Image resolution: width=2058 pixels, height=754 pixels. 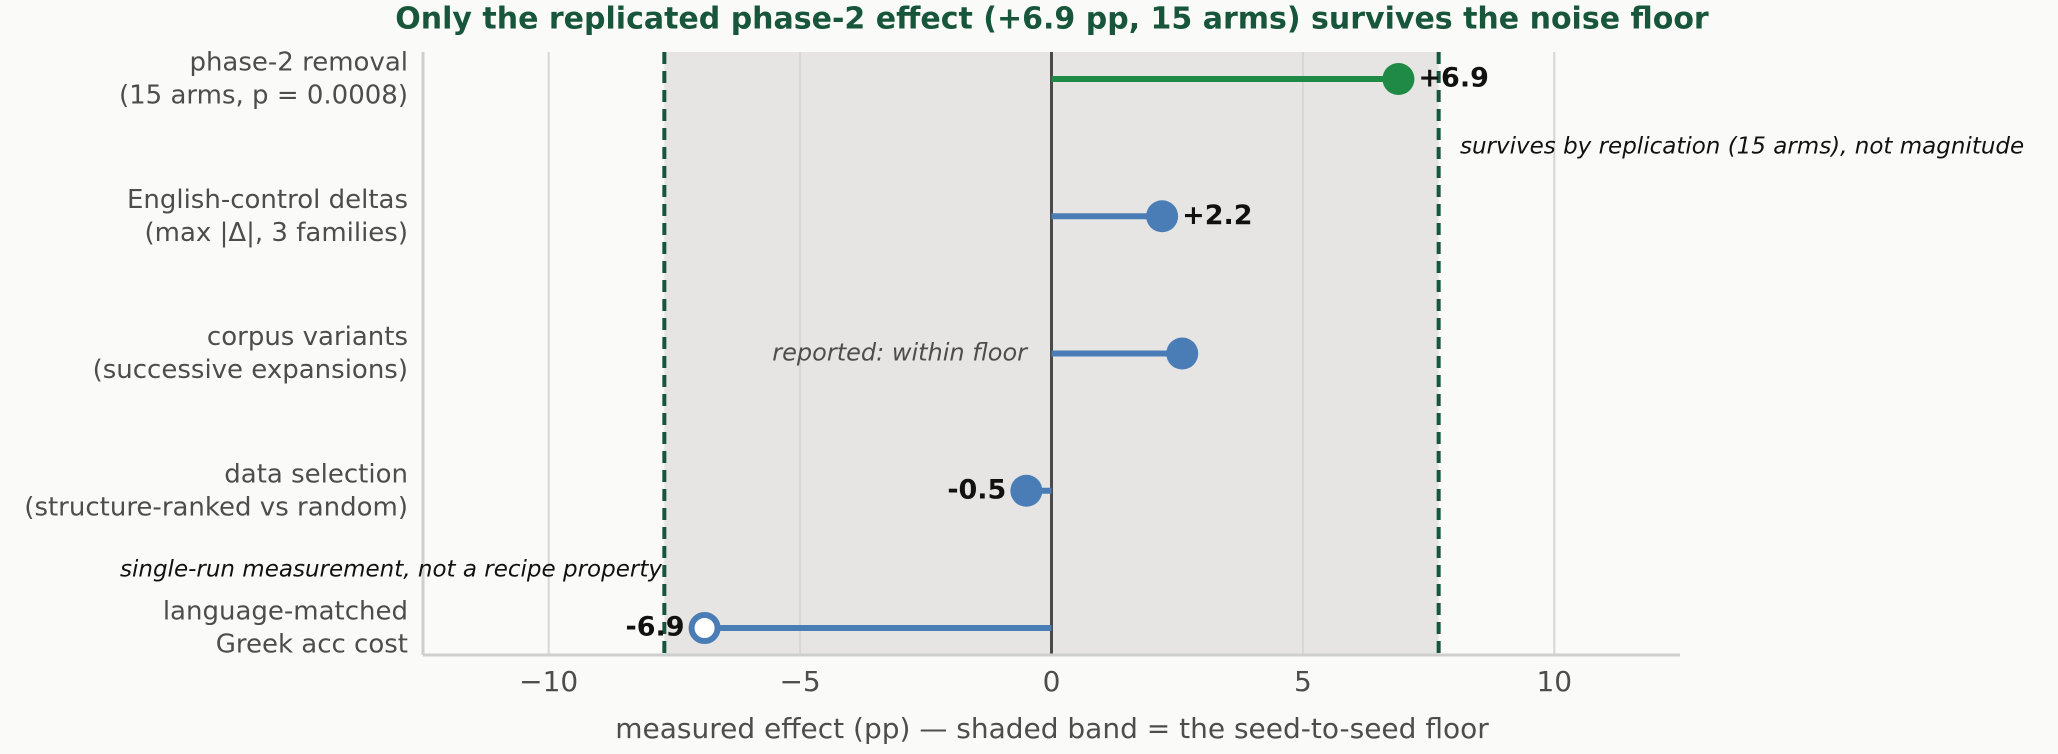 What do you see at coordinates (250, 370) in the screenshot?
I see `category-label: (successive expansions)` at bounding box center [250, 370].